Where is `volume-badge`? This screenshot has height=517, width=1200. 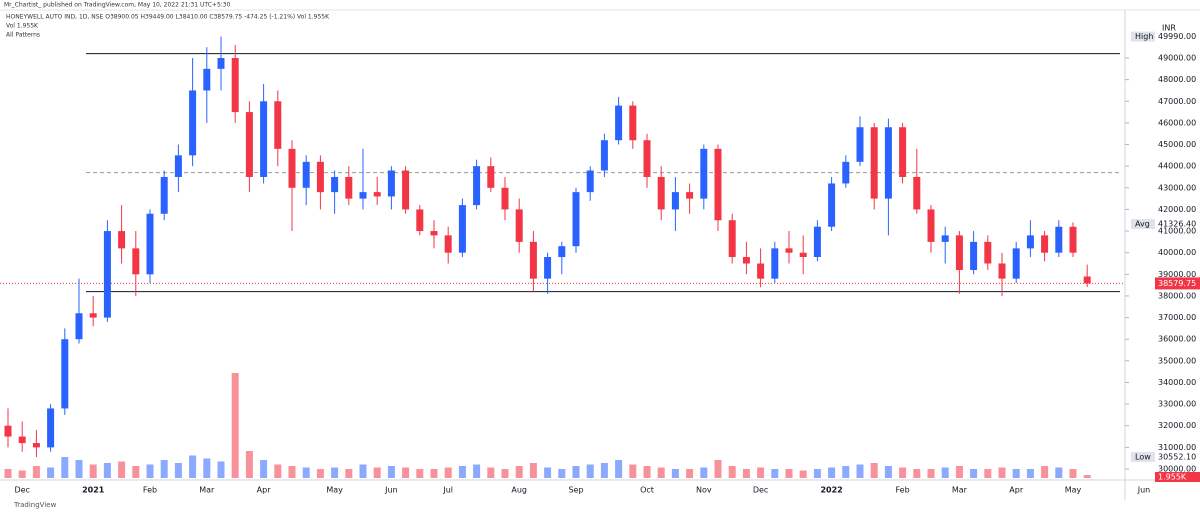 volume-badge is located at coordinates (1177, 477).